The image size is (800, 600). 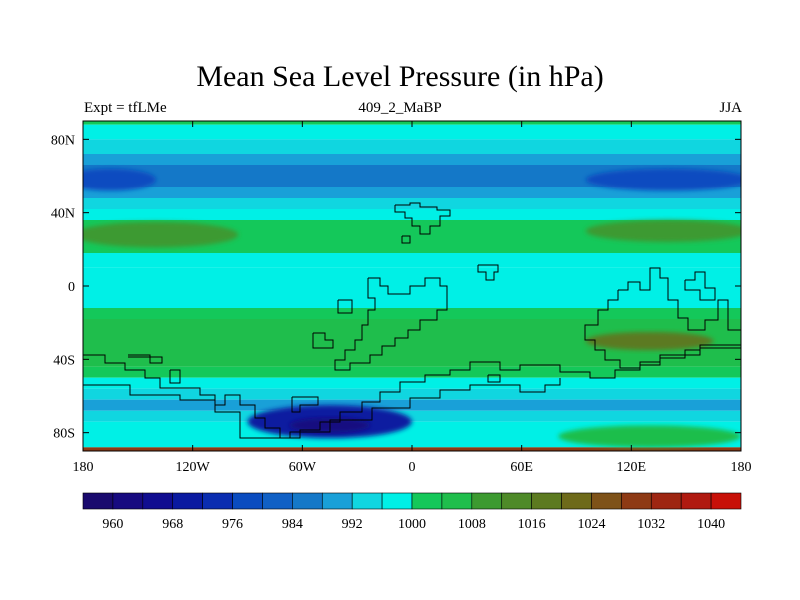 I want to click on case-label: 409_2_MaBP, so click(x=400, y=108).